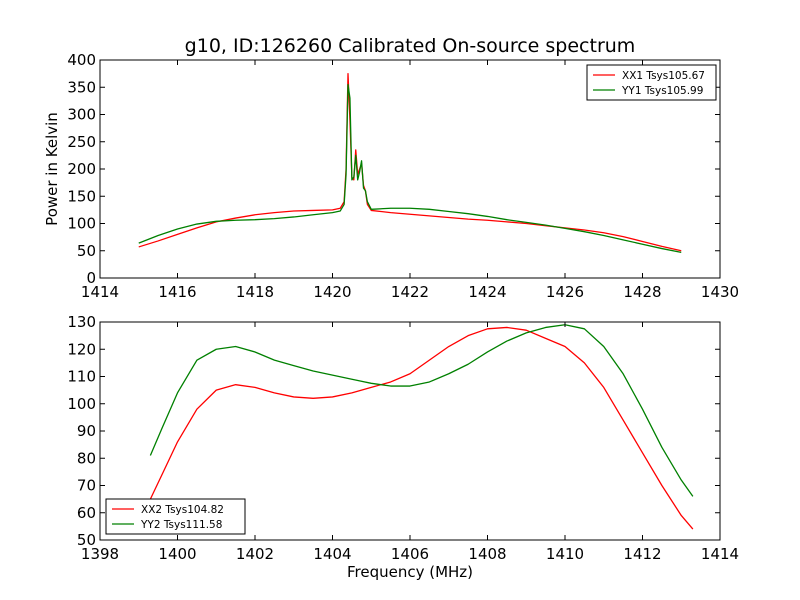  I want to click on x-tick-label: 1416, so click(177, 292).